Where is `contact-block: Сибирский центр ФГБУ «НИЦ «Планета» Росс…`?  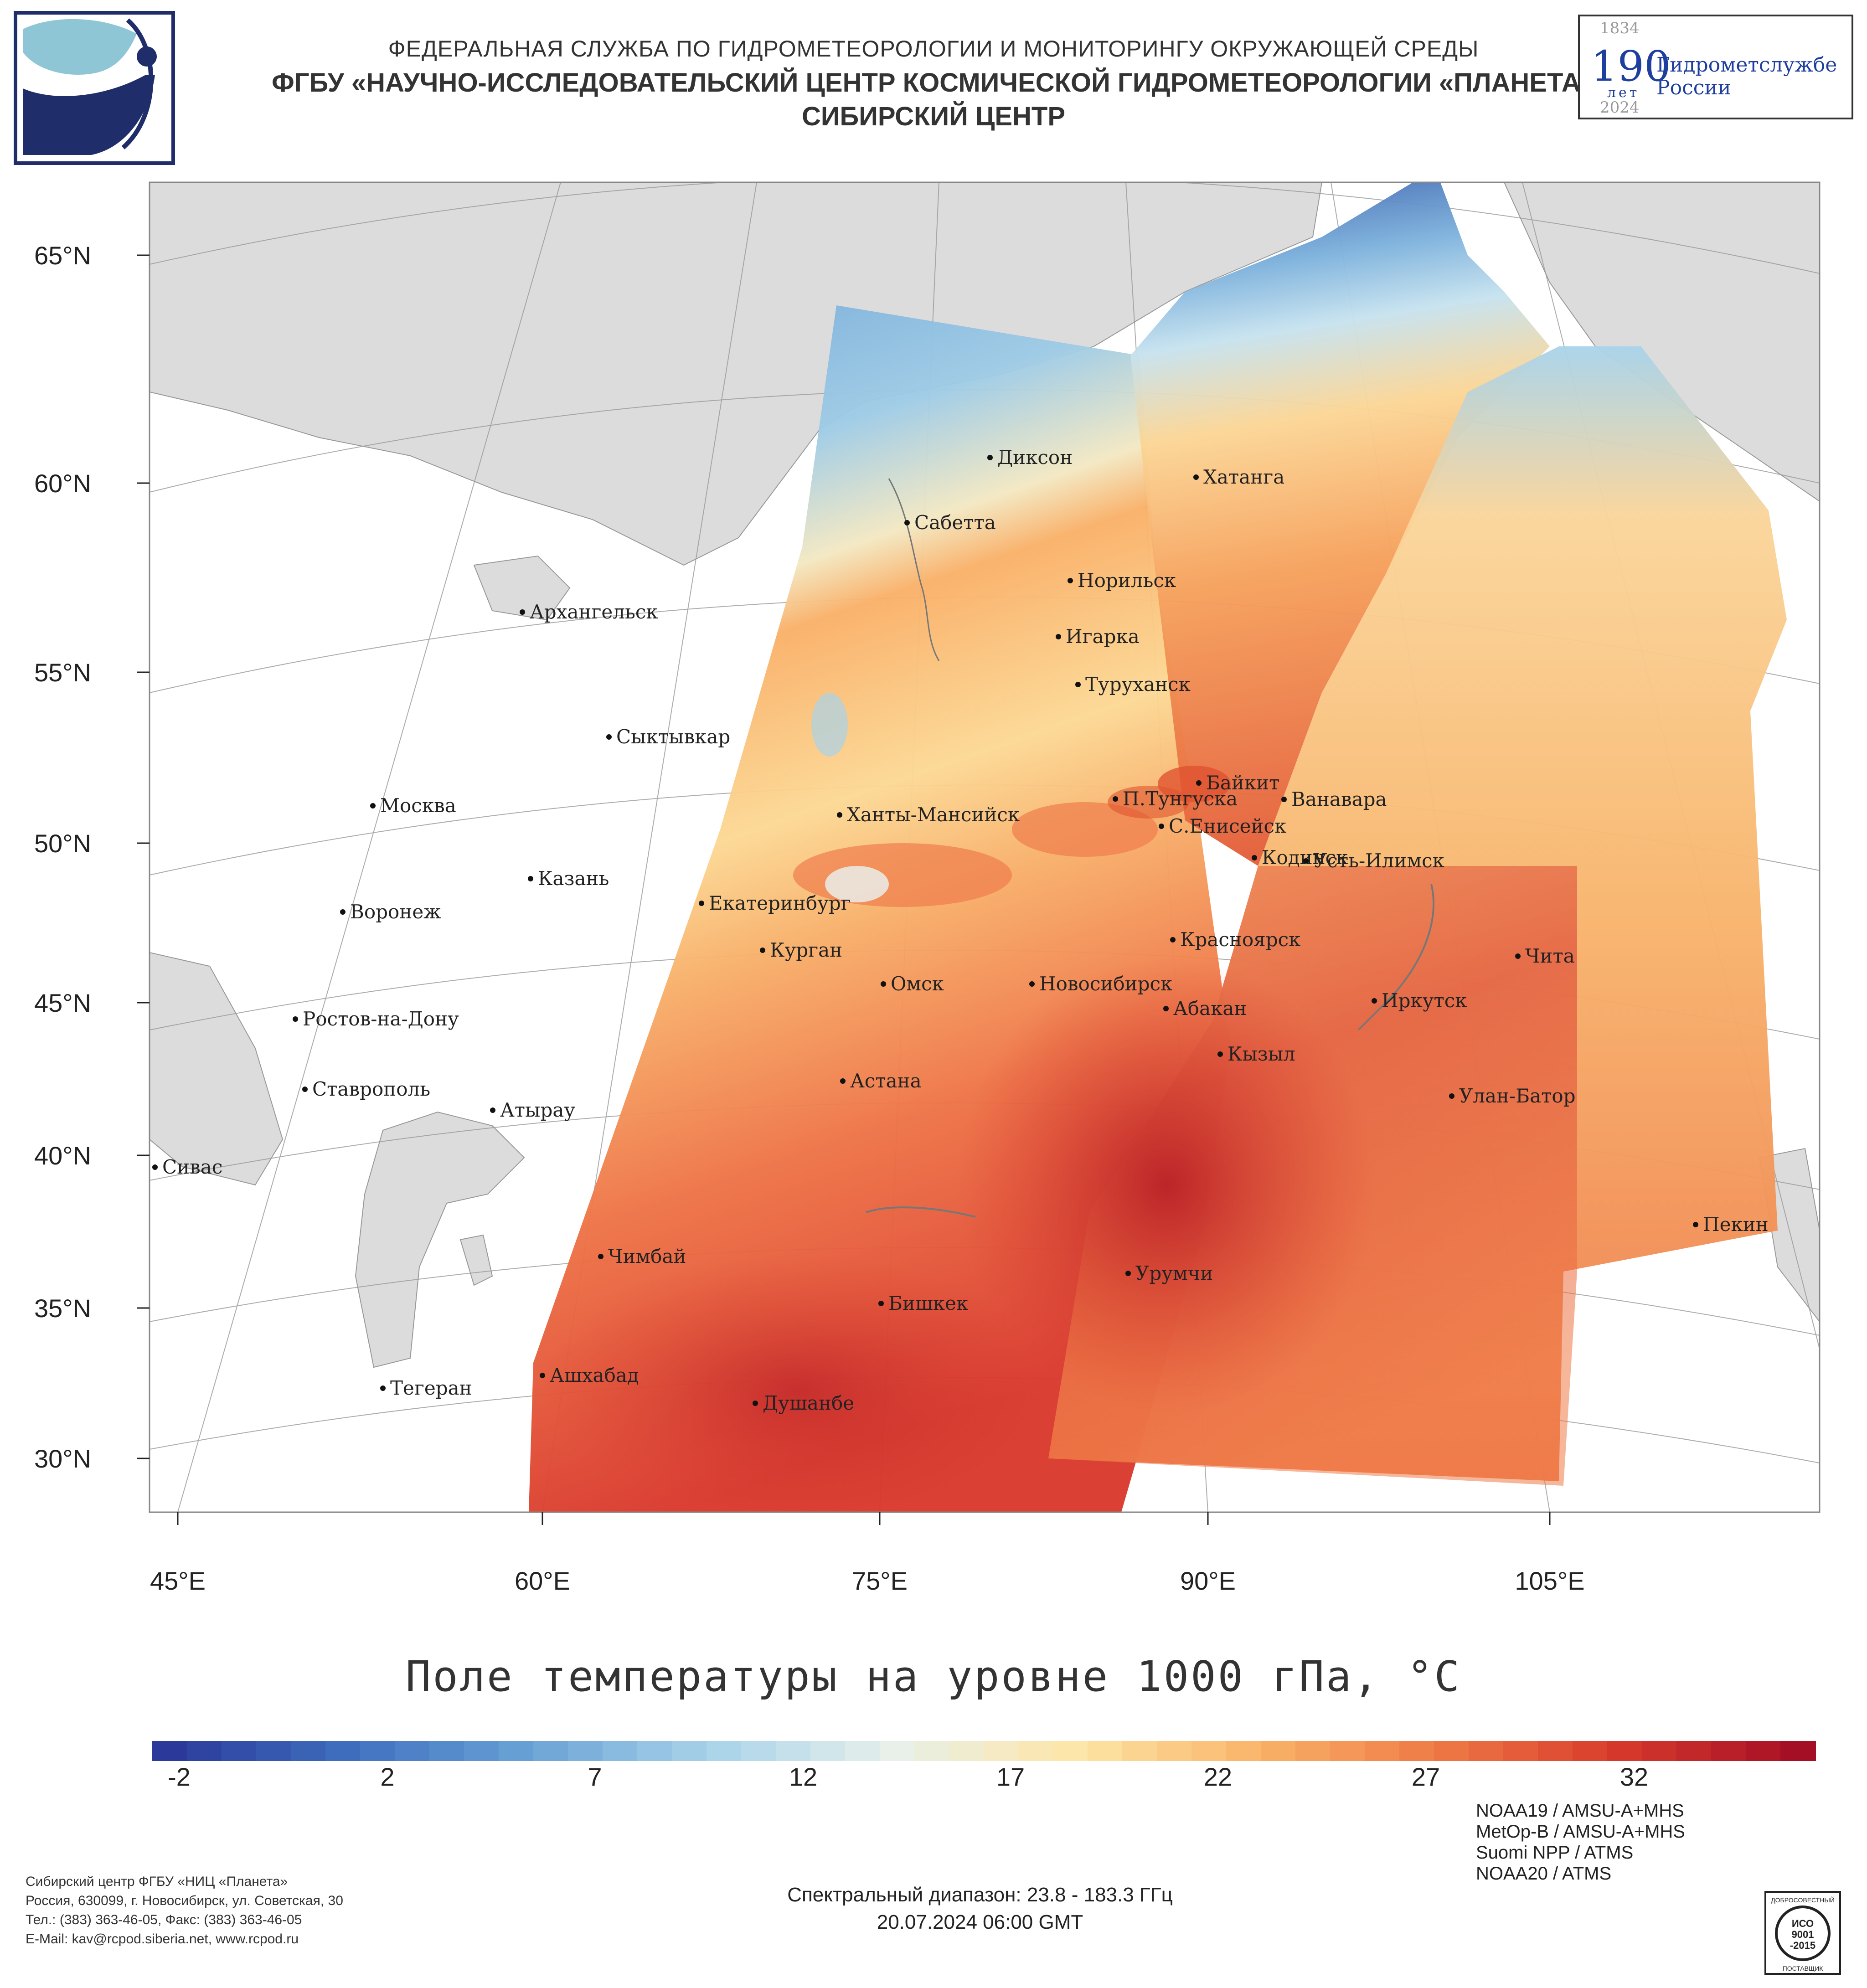
contact-block: Сибирский центр ФГБУ «НИЦ «Планета» Росс… is located at coordinates (184, 1910).